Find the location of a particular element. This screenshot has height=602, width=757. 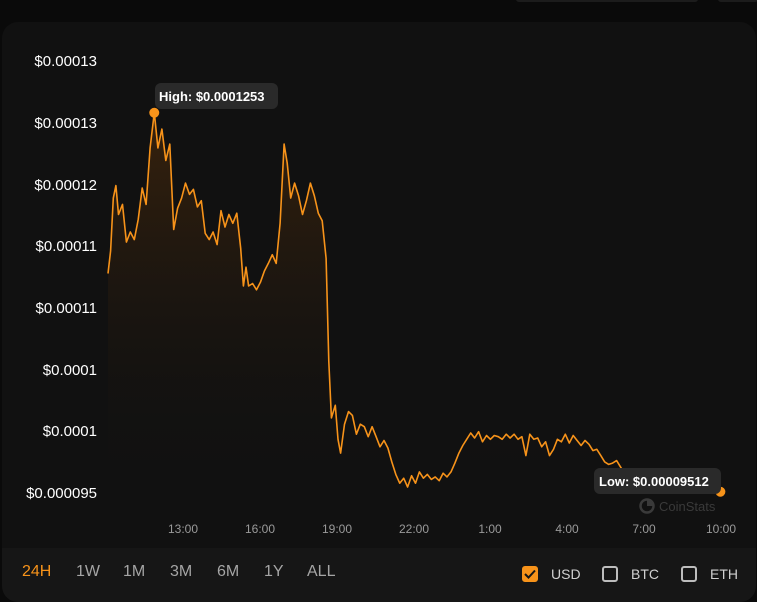

x-tick-label: 22:00 is located at coordinates (414, 529).